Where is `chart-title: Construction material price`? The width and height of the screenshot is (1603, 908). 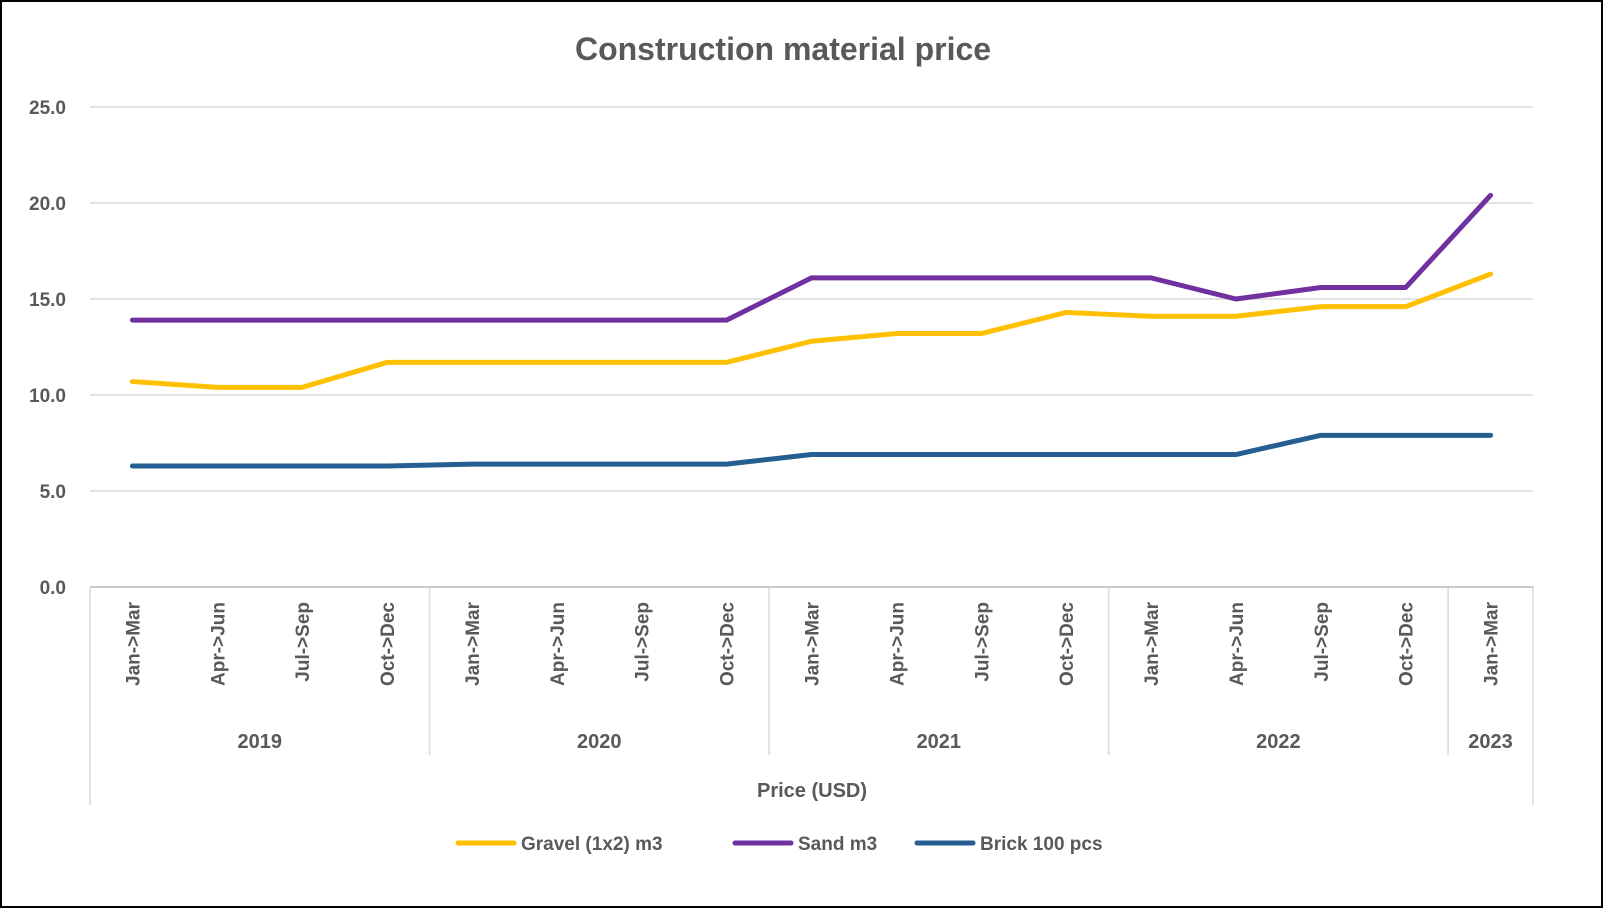 chart-title: Construction material price is located at coordinates (783, 49).